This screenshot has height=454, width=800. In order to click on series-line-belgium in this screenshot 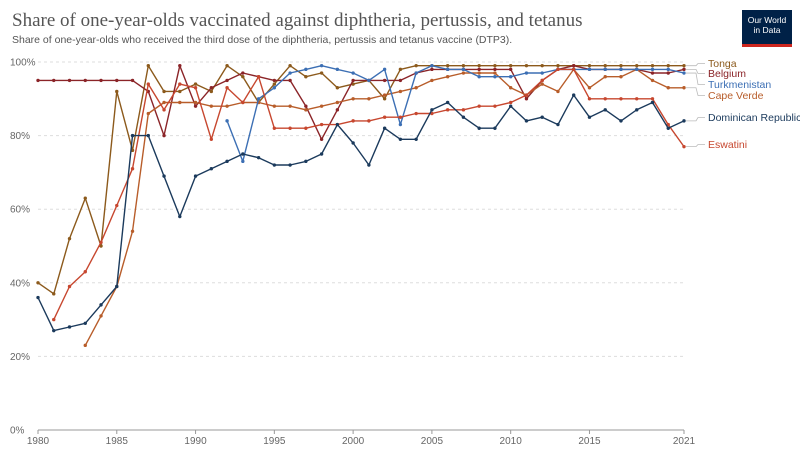, I will do `click(361, 102)`.